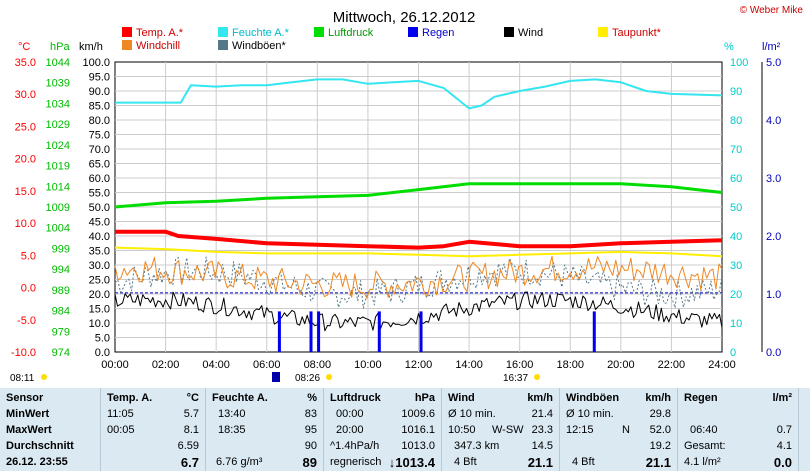 The width and height of the screenshot is (810, 471). What do you see at coordinates (240, 398) in the screenshot?
I see `hum-title: Feuchte A.` at bounding box center [240, 398].